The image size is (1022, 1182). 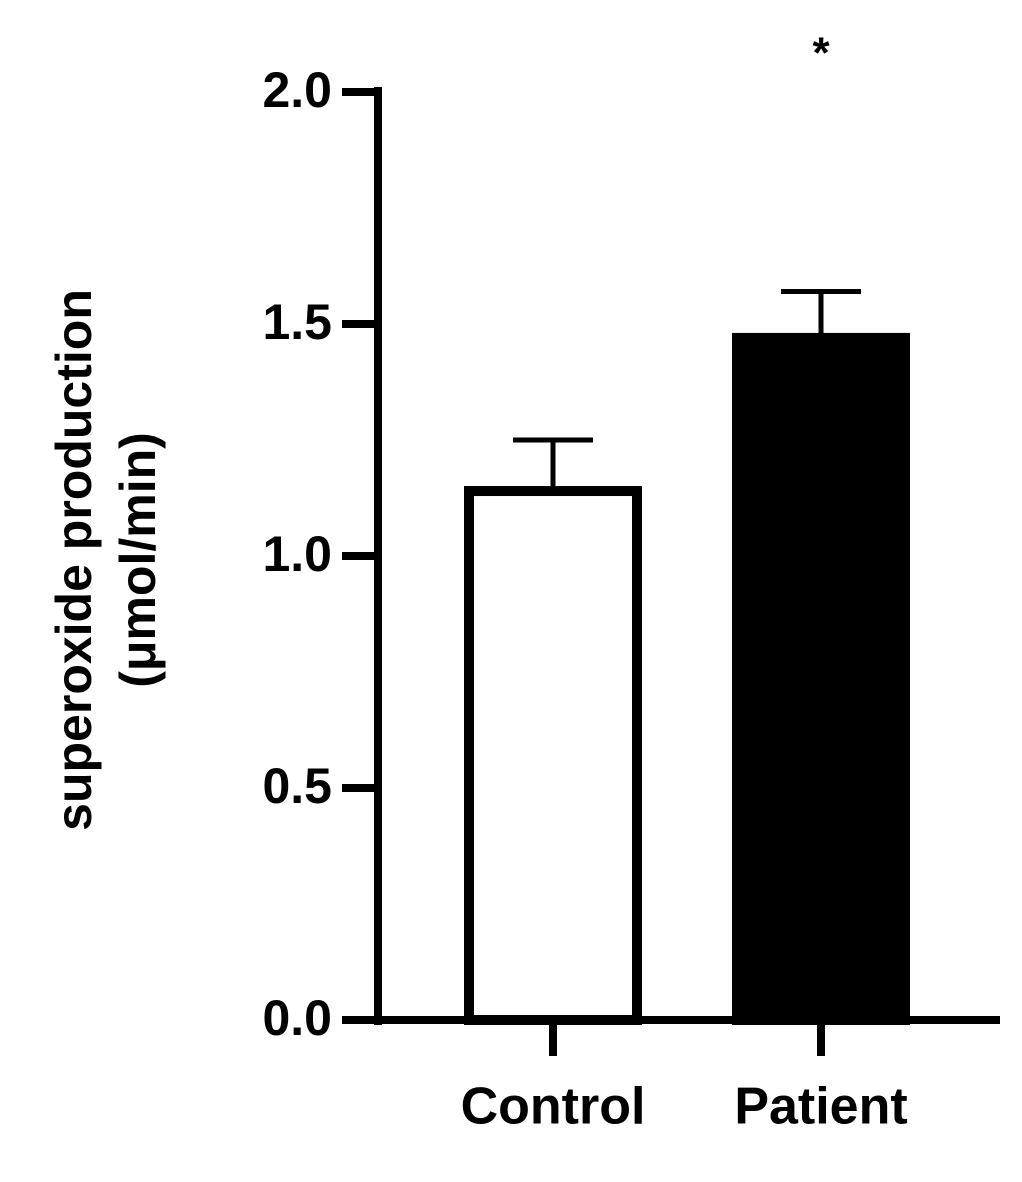 What do you see at coordinates (74, 560) in the screenshot?
I see `y-axis-title-line: superoxide production` at bounding box center [74, 560].